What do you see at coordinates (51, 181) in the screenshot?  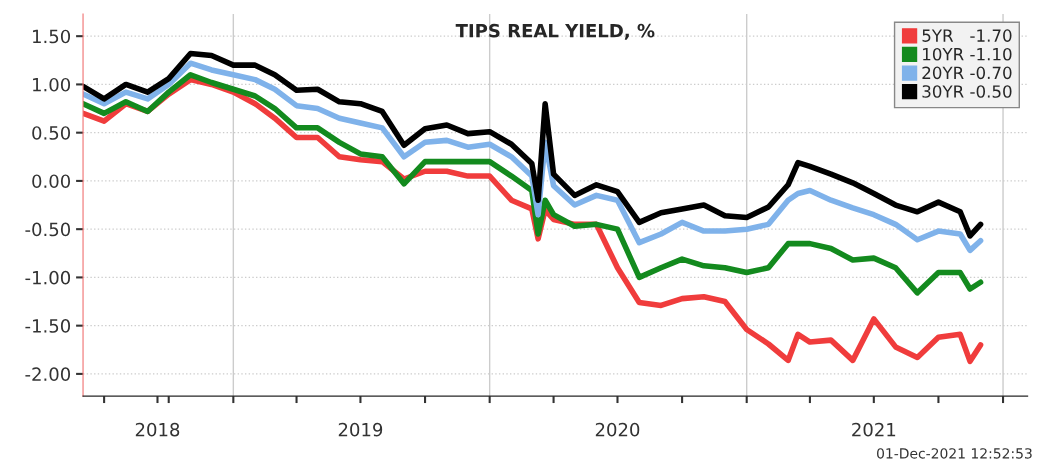 I see `y-tick-label: 0.00` at bounding box center [51, 181].